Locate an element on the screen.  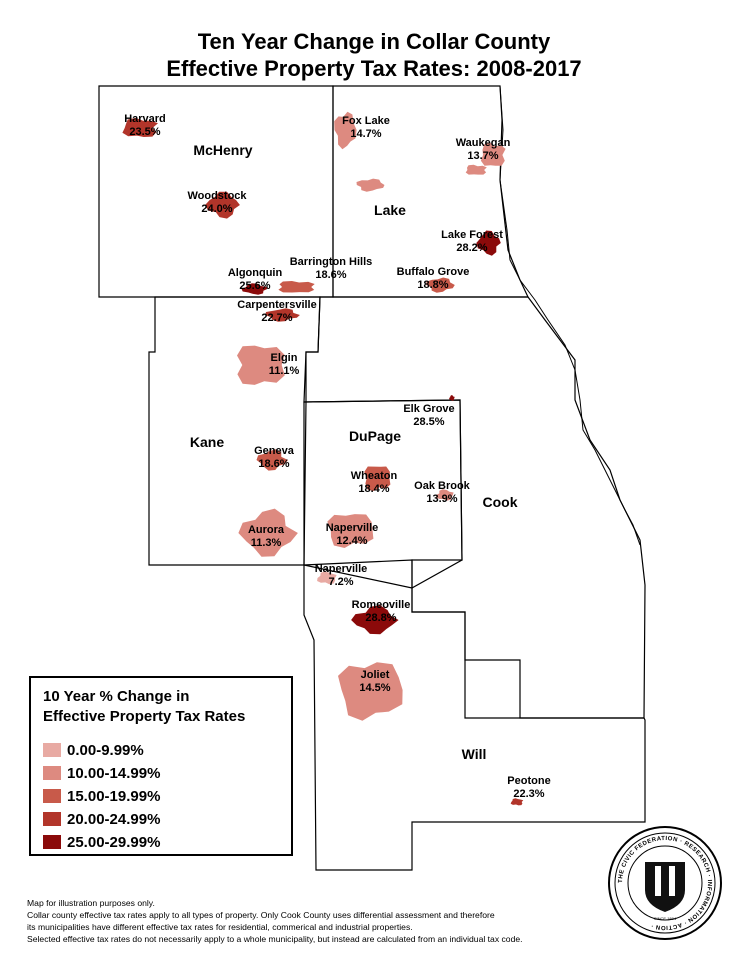
muni-value-harvard: 23.5% is located at coordinates (144, 132).